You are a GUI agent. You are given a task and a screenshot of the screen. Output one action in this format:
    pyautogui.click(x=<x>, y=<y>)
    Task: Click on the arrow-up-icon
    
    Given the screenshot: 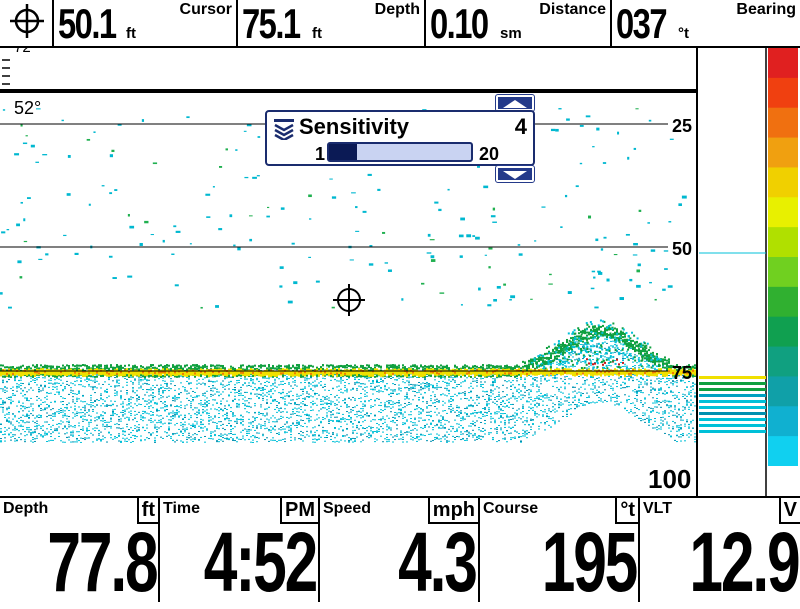 What is the action you would take?
    pyautogui.click(x=515, y=104)
    